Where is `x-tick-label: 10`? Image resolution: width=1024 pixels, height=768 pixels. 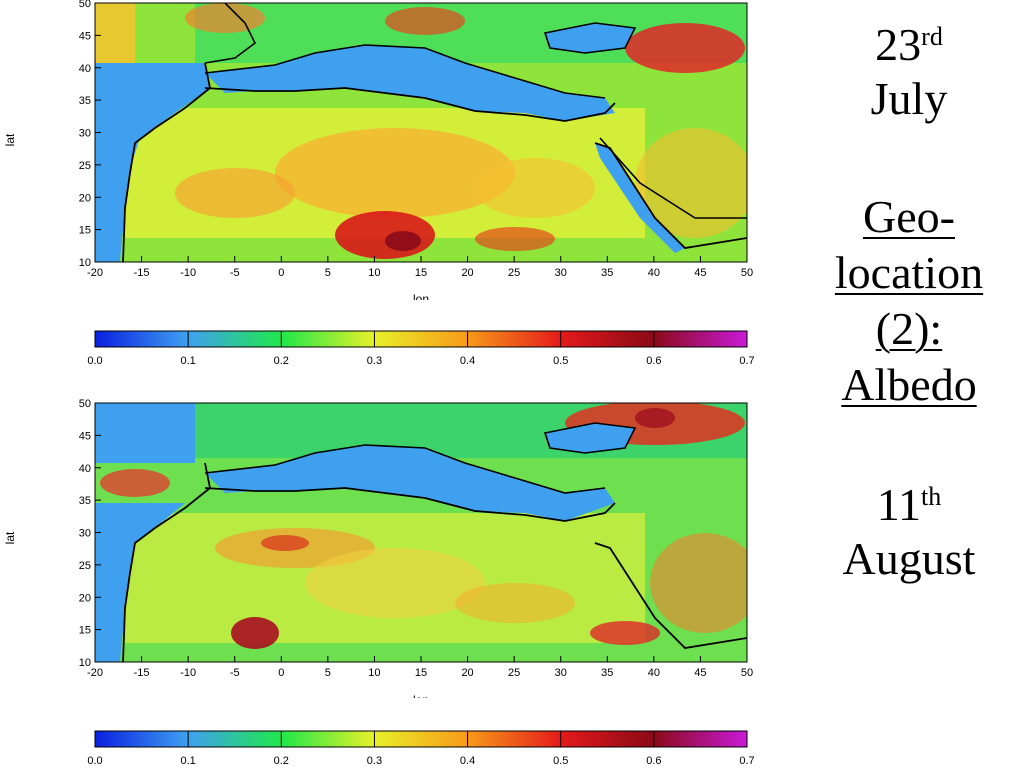
x-tick-label: 10 is located at coordinates (374, 673).